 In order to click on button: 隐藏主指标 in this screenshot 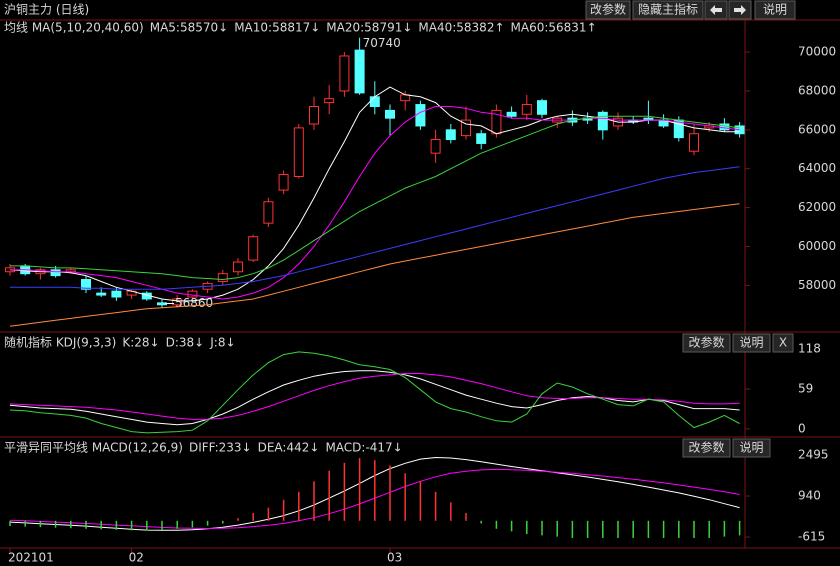, I will do `click(668, 10)`.